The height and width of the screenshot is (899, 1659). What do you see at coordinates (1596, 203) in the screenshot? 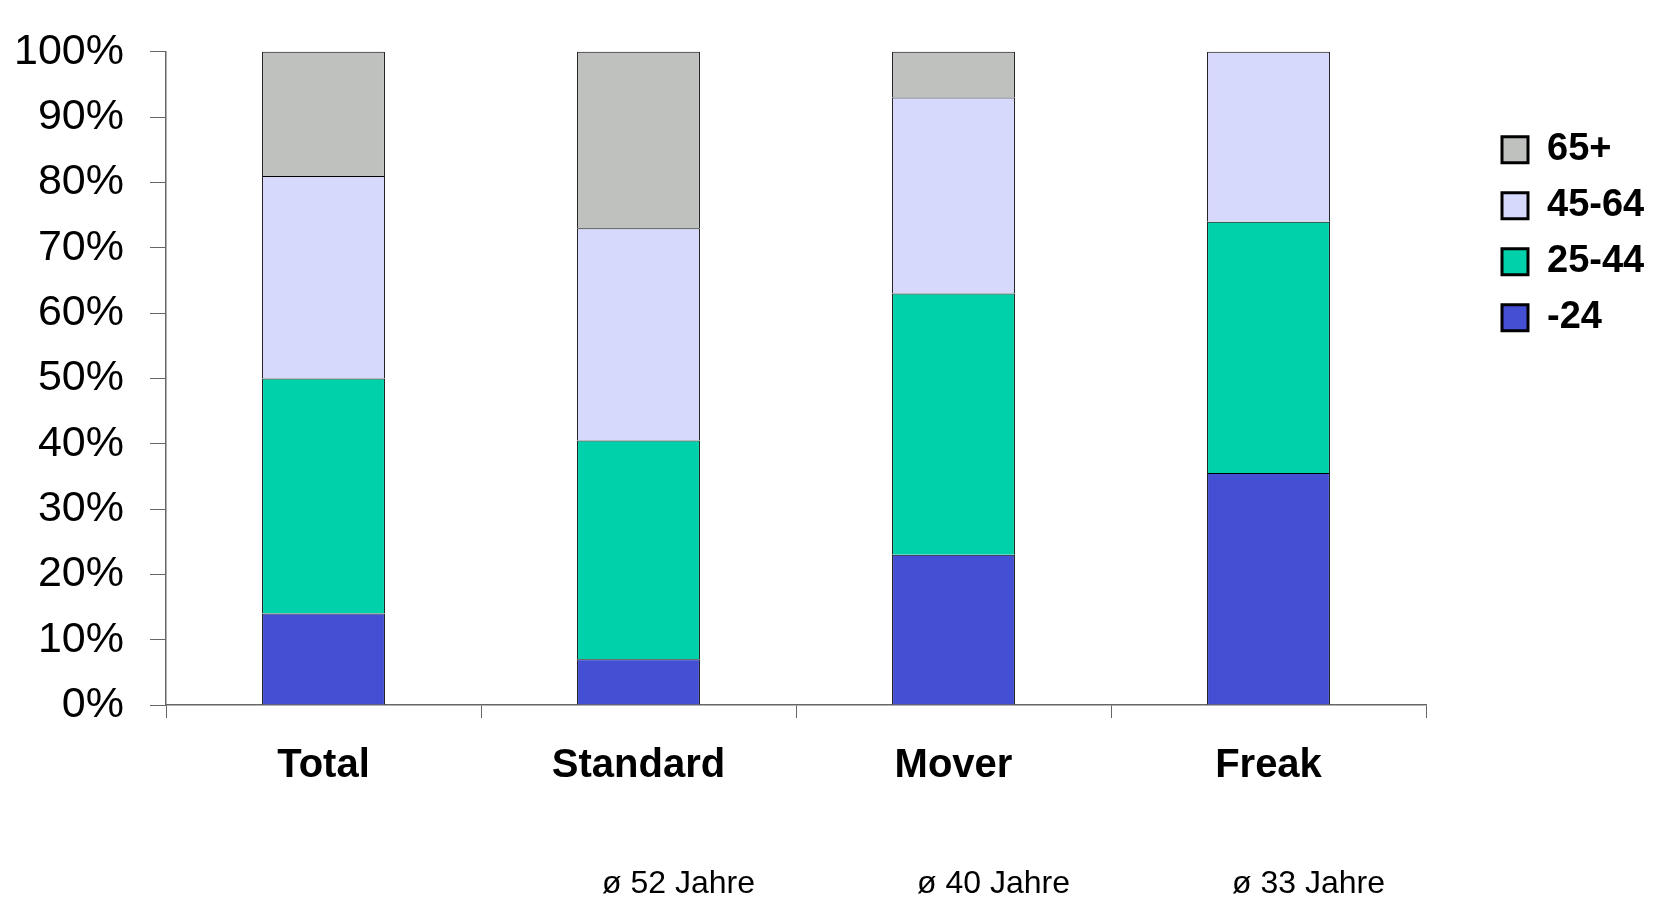
I see `legend-label: 45-64` at bounding box center [1596, 203].